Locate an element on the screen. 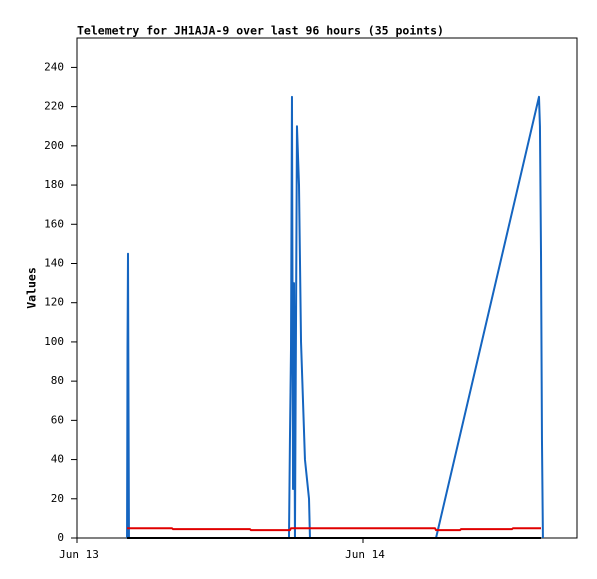 Image resolution: width=597 pixels, height=579 pixels. y-tick-label: 20 is located at coordinates (57, 498).